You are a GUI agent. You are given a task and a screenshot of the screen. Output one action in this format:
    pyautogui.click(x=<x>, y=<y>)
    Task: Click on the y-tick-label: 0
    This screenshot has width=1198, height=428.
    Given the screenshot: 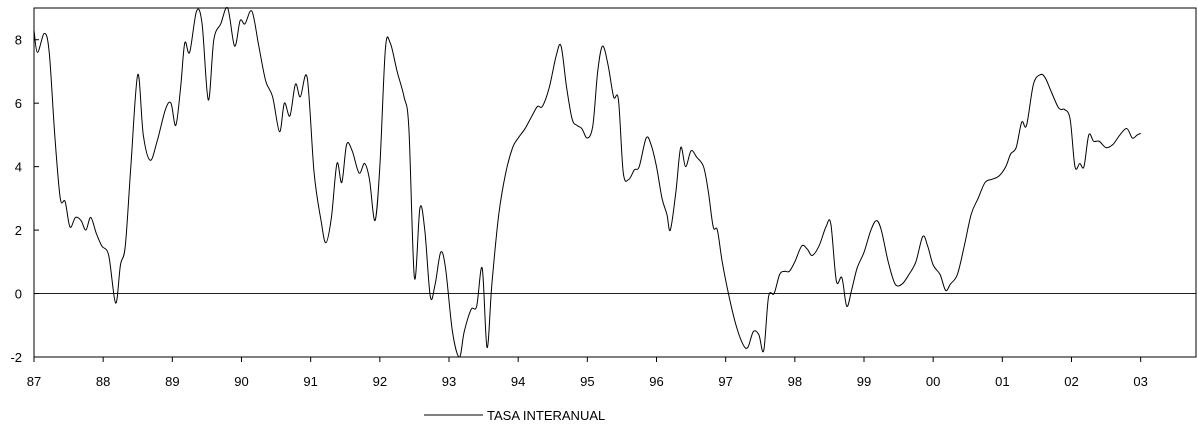 What is the action you would take?
    pyautogui.click(x=18, y=294)
    